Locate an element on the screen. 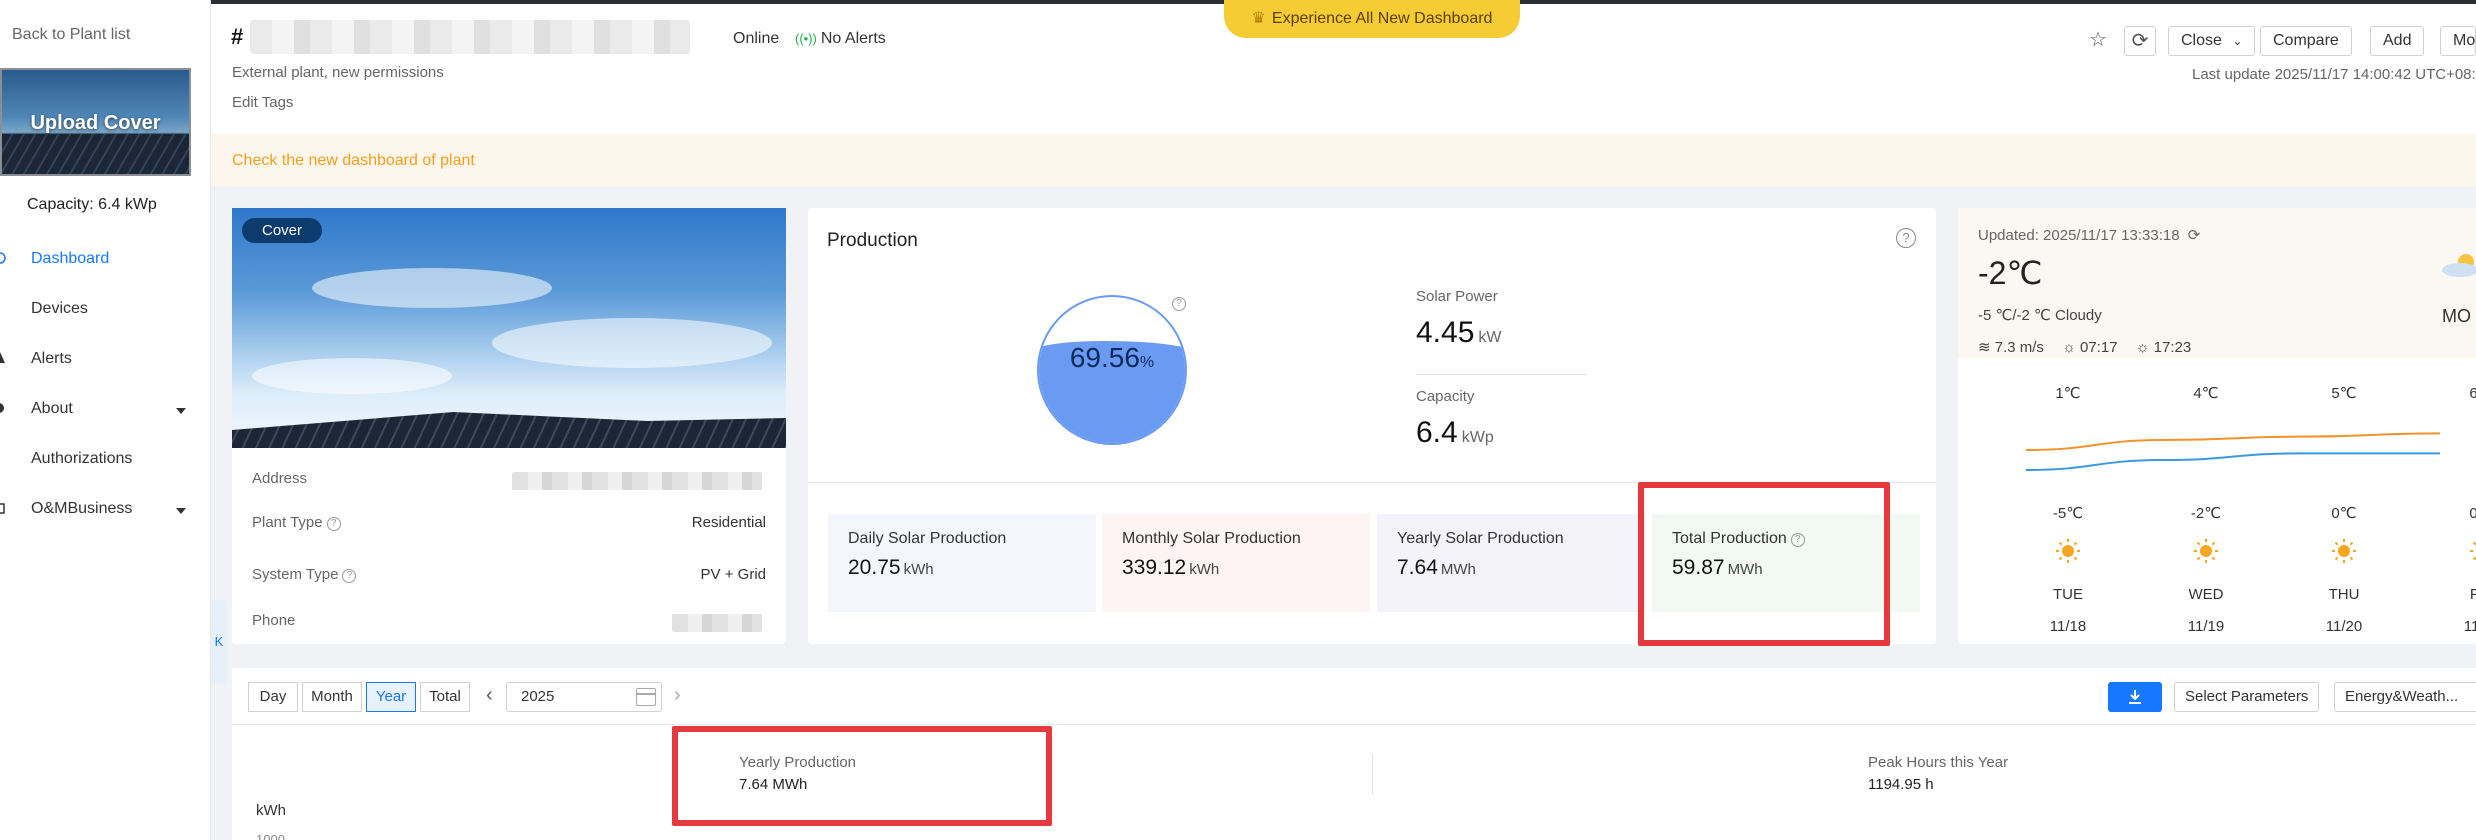 The height and width of the screenshot is (840, 2476). stat-label: Monthly Solar Production is located at coordinates (1211, 538).